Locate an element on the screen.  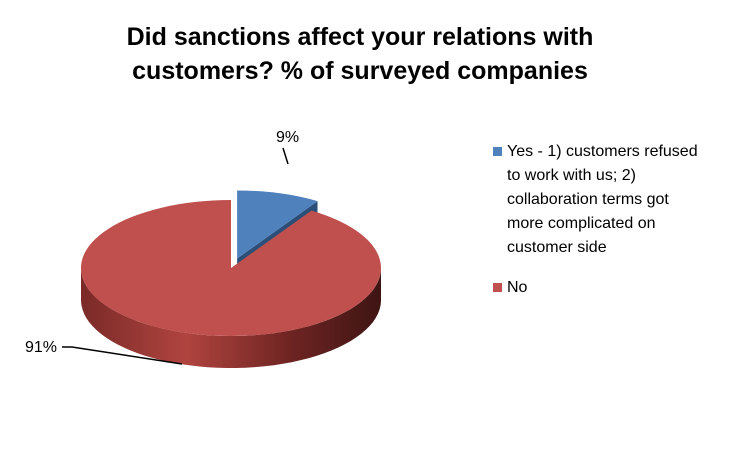
legend-label-yes-line-2: to work with us; 2) is located at coordinates (571, 175).